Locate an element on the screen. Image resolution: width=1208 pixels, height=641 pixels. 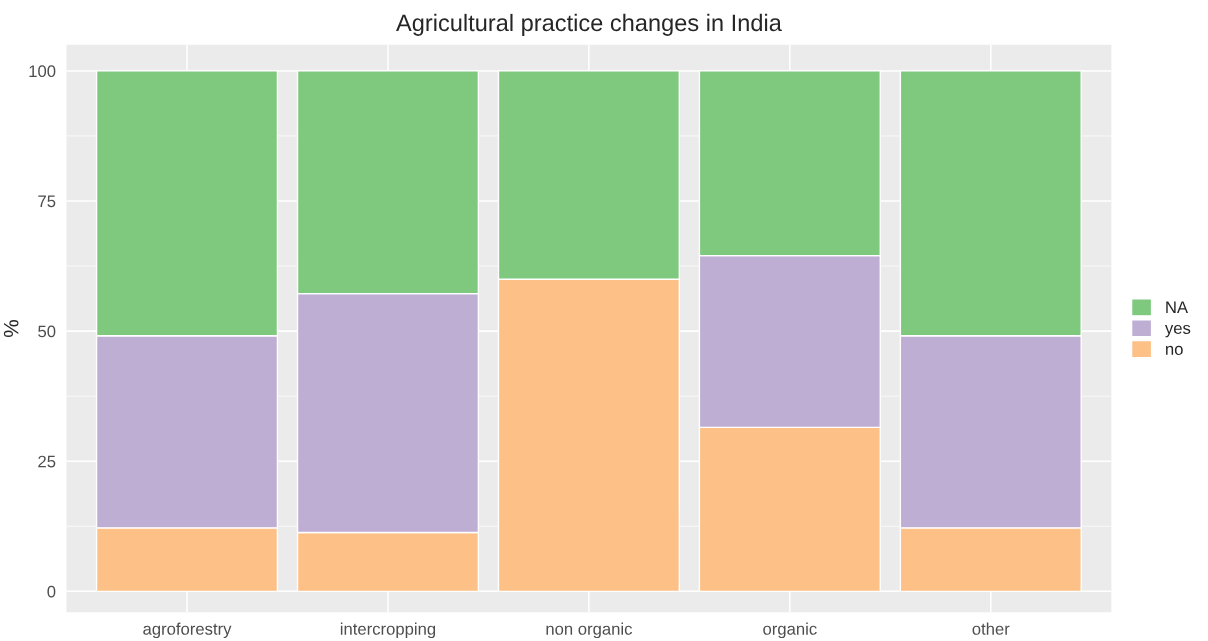
legend-label: yes is located at coordinates (1177, 331).